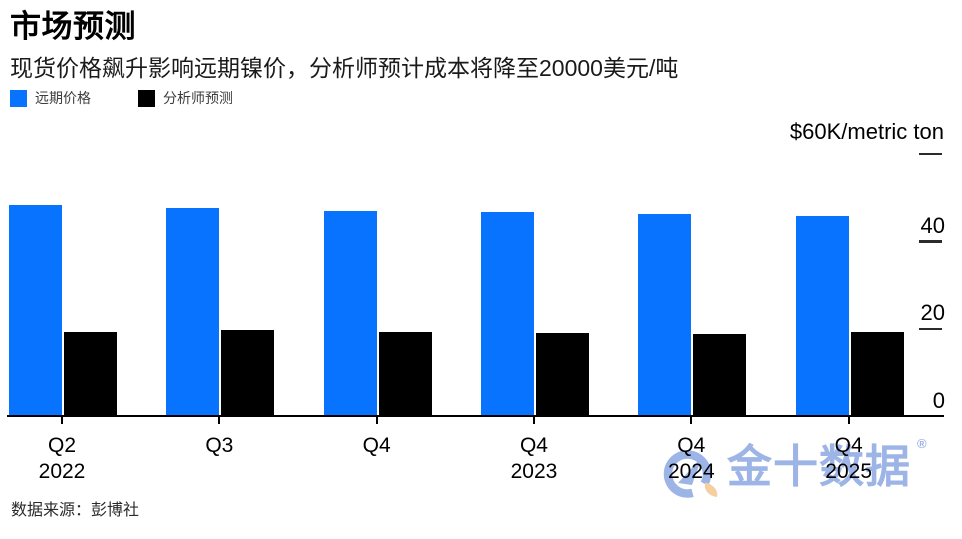 The width and height of the screenshot is (962, 539). Describe the element at coordinates (75, 510) in the screenshot. I see `source-note: 数据来源：彭博社` at that location.